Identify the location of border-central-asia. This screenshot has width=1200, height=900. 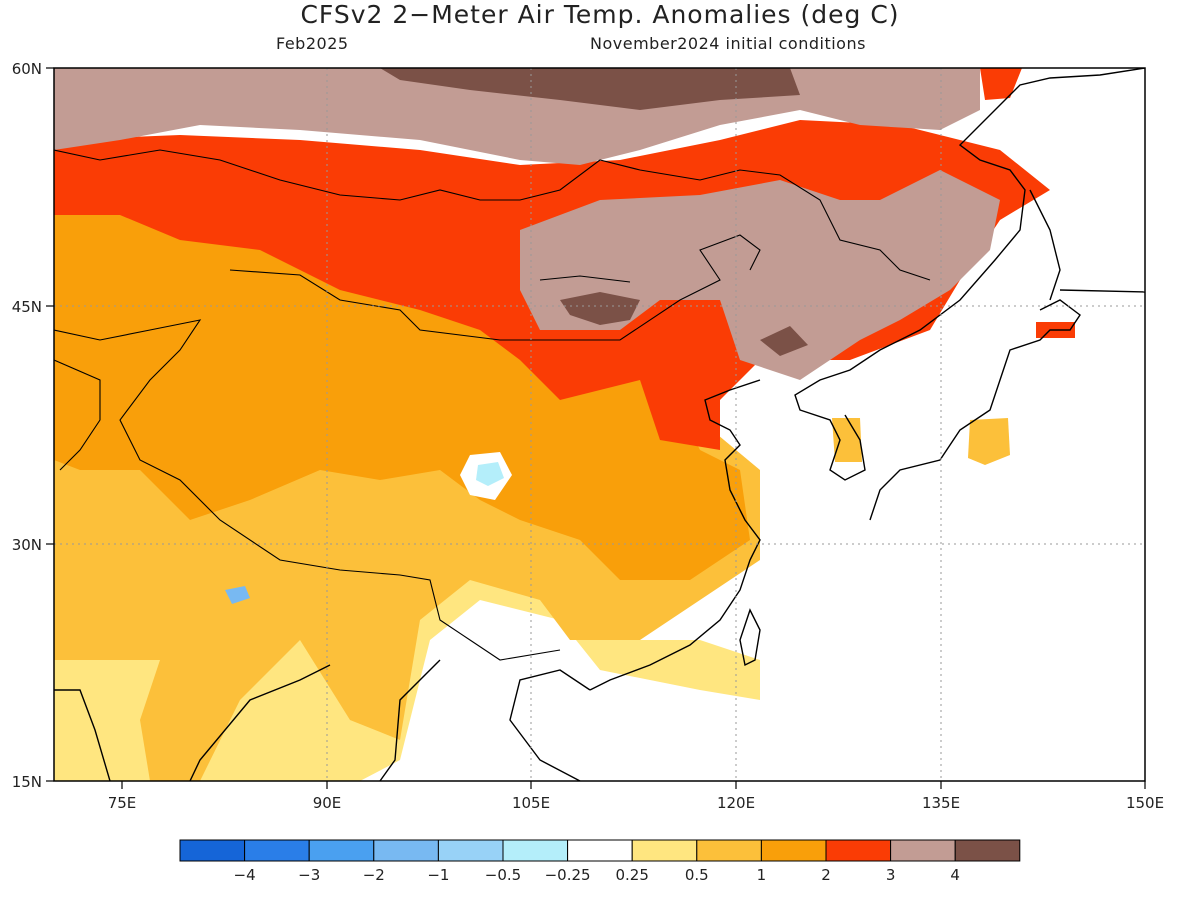
(77, 415).